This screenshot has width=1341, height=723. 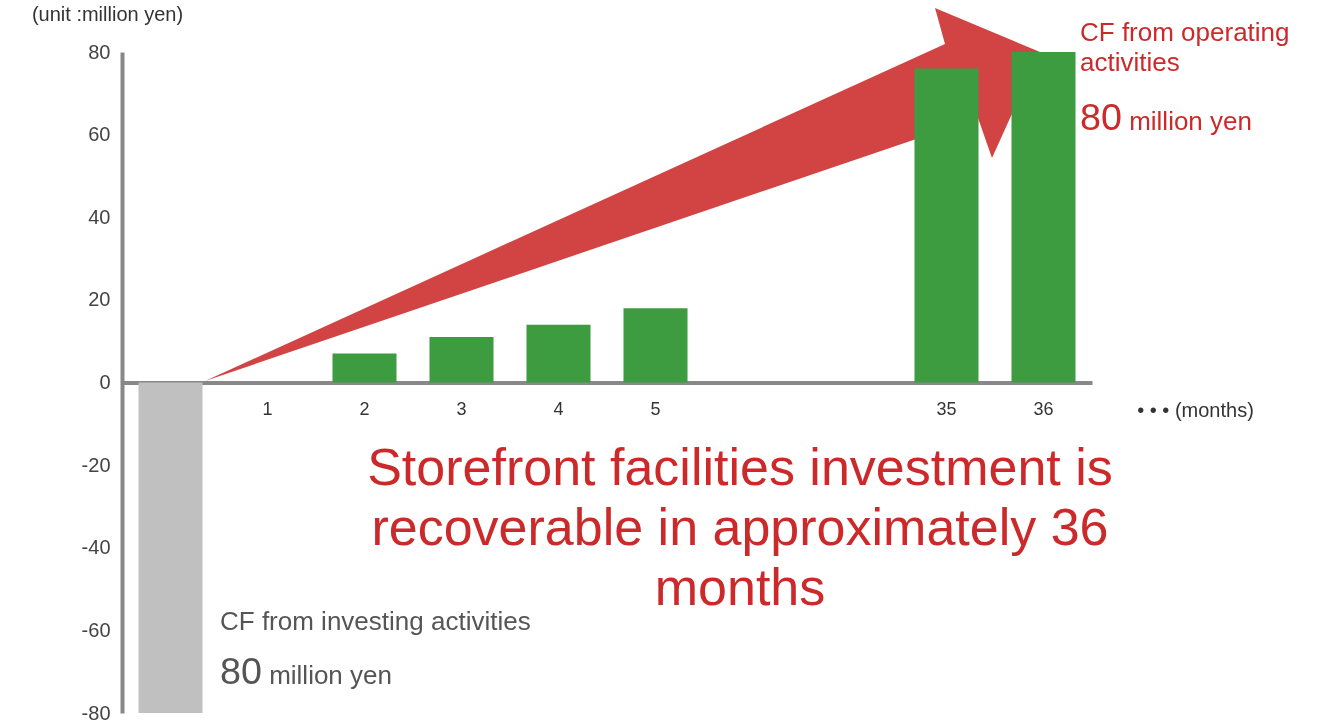 What do you see at coordinates (99, 216) in the screenshot?
I see `y-tick-label: 40` at bounding box center [99, 216].